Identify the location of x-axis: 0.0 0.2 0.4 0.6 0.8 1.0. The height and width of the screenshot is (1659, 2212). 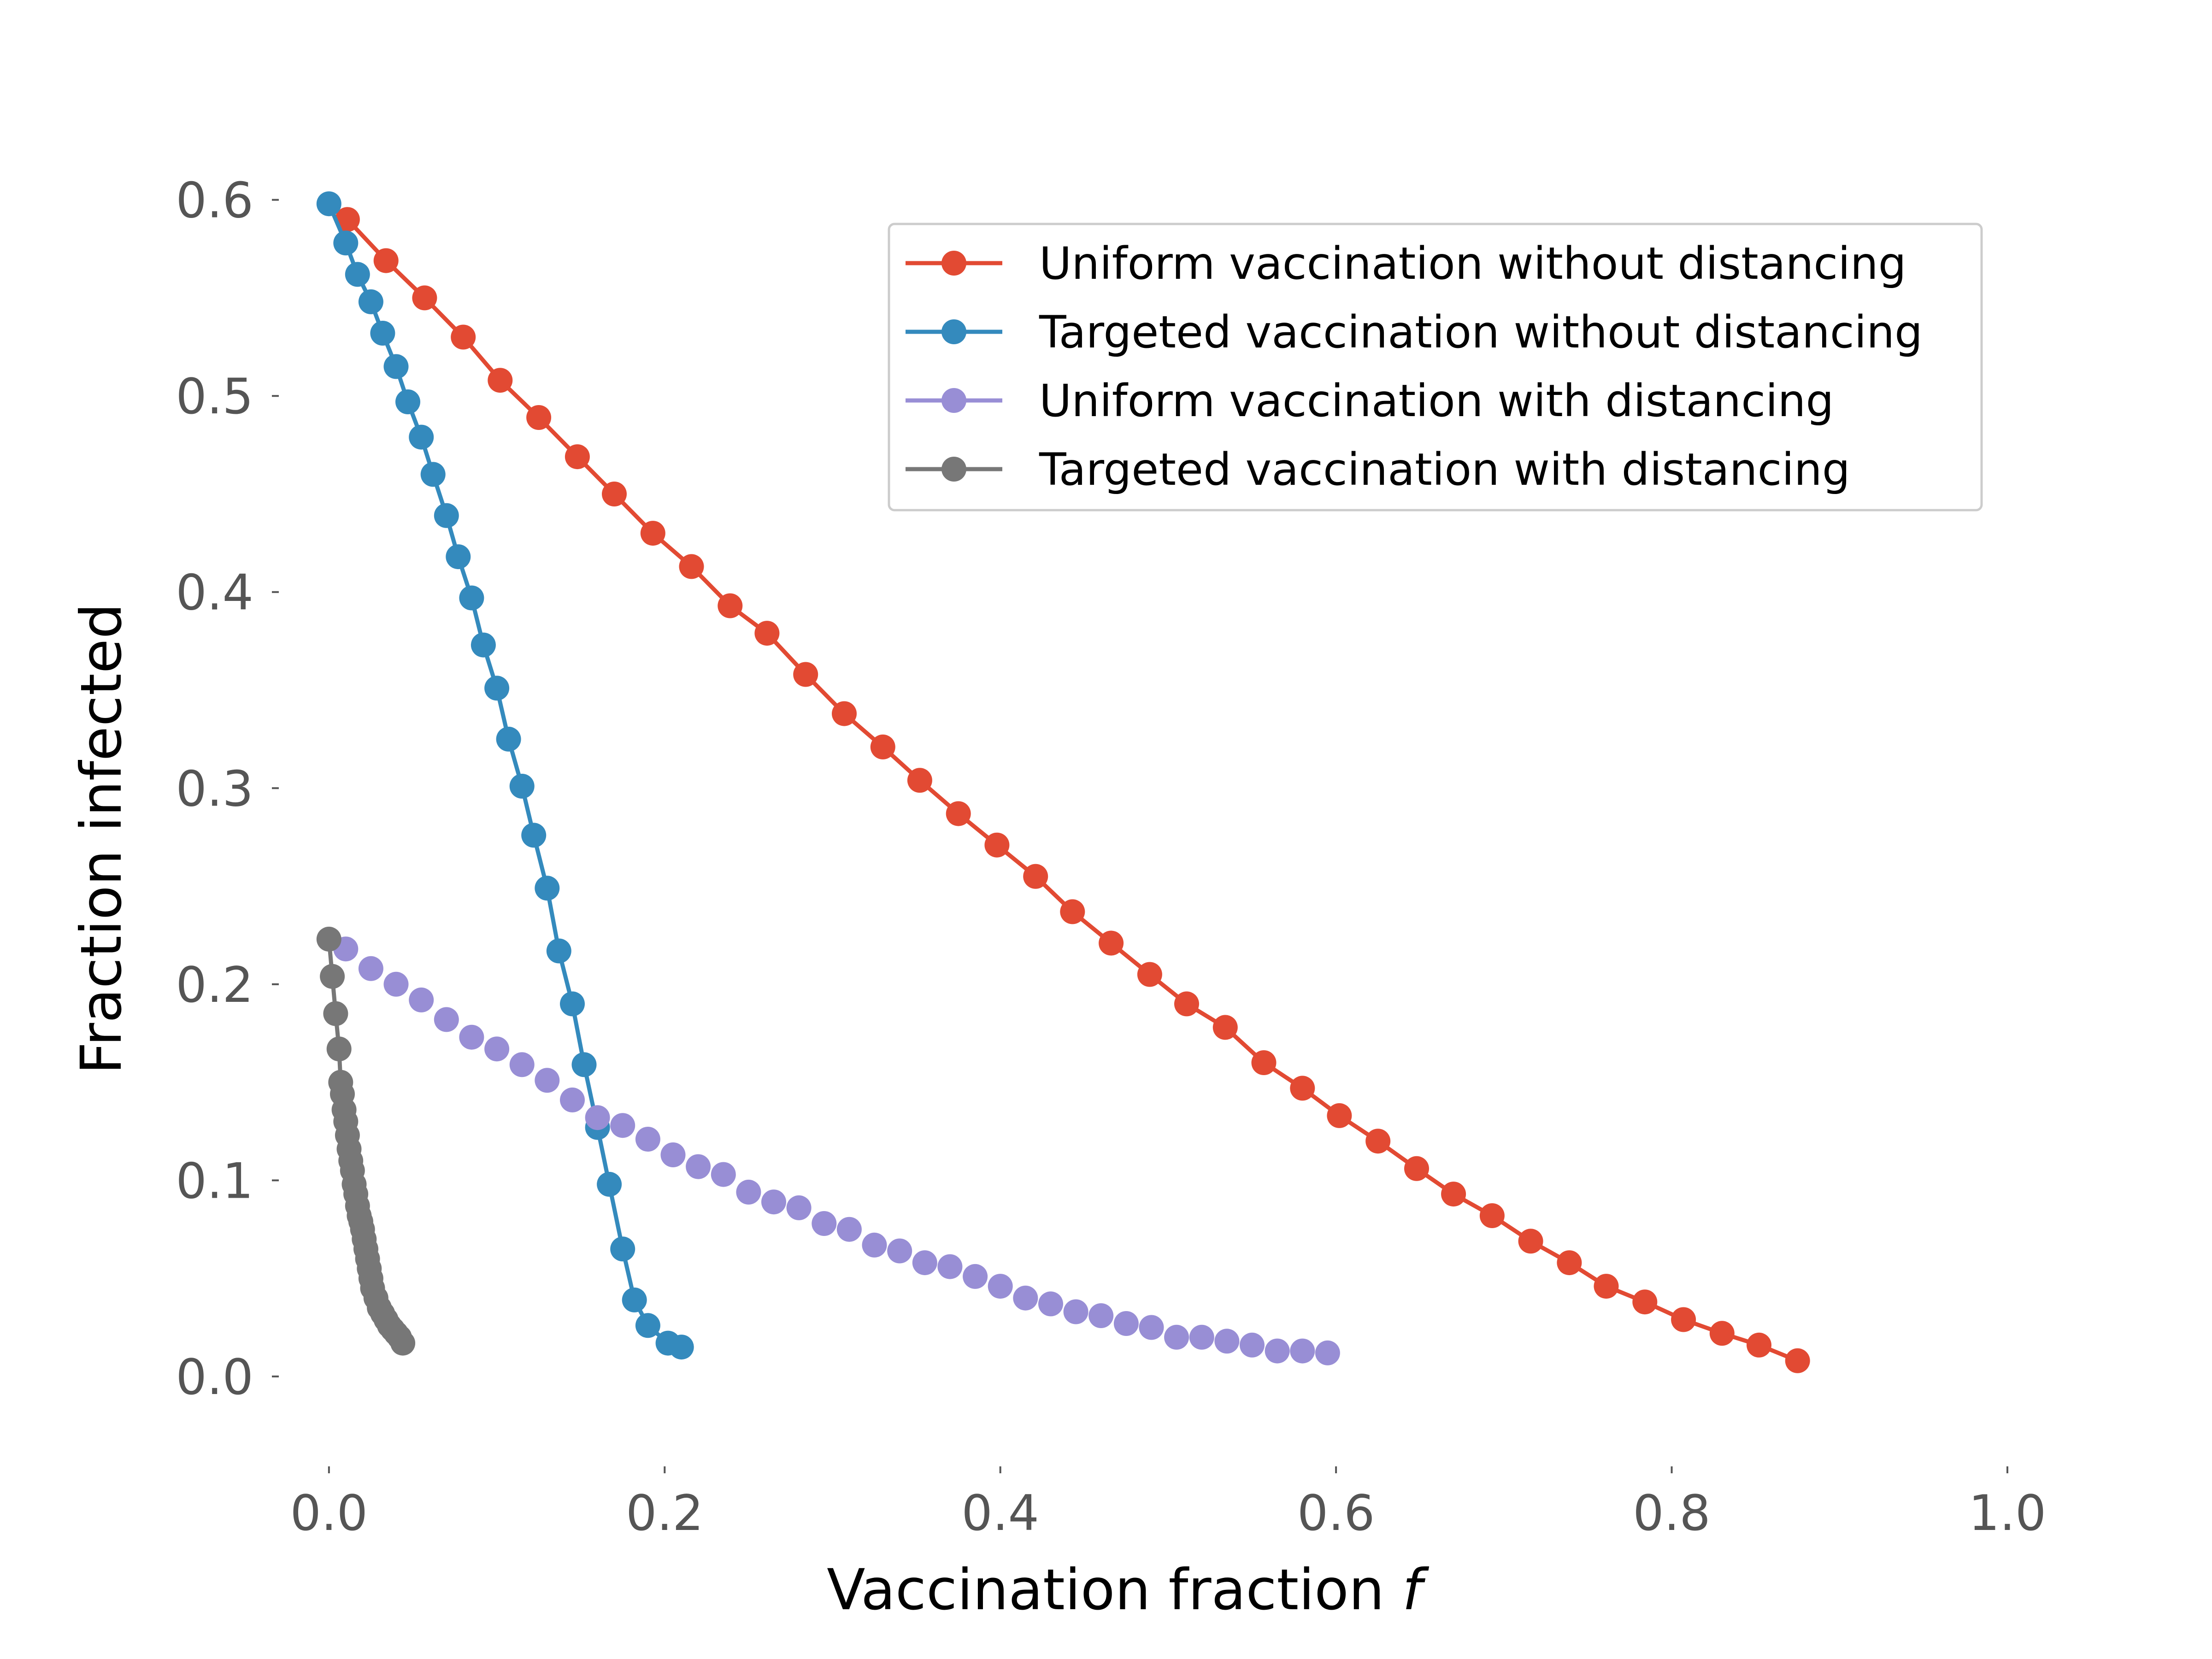
(1168, 1503).